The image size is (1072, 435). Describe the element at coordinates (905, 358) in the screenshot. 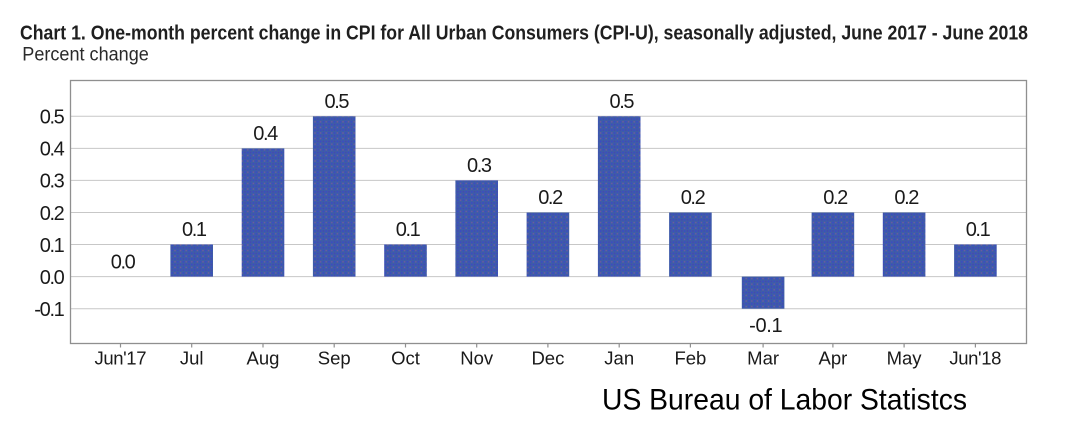

I see `svg-text: May` at that location.